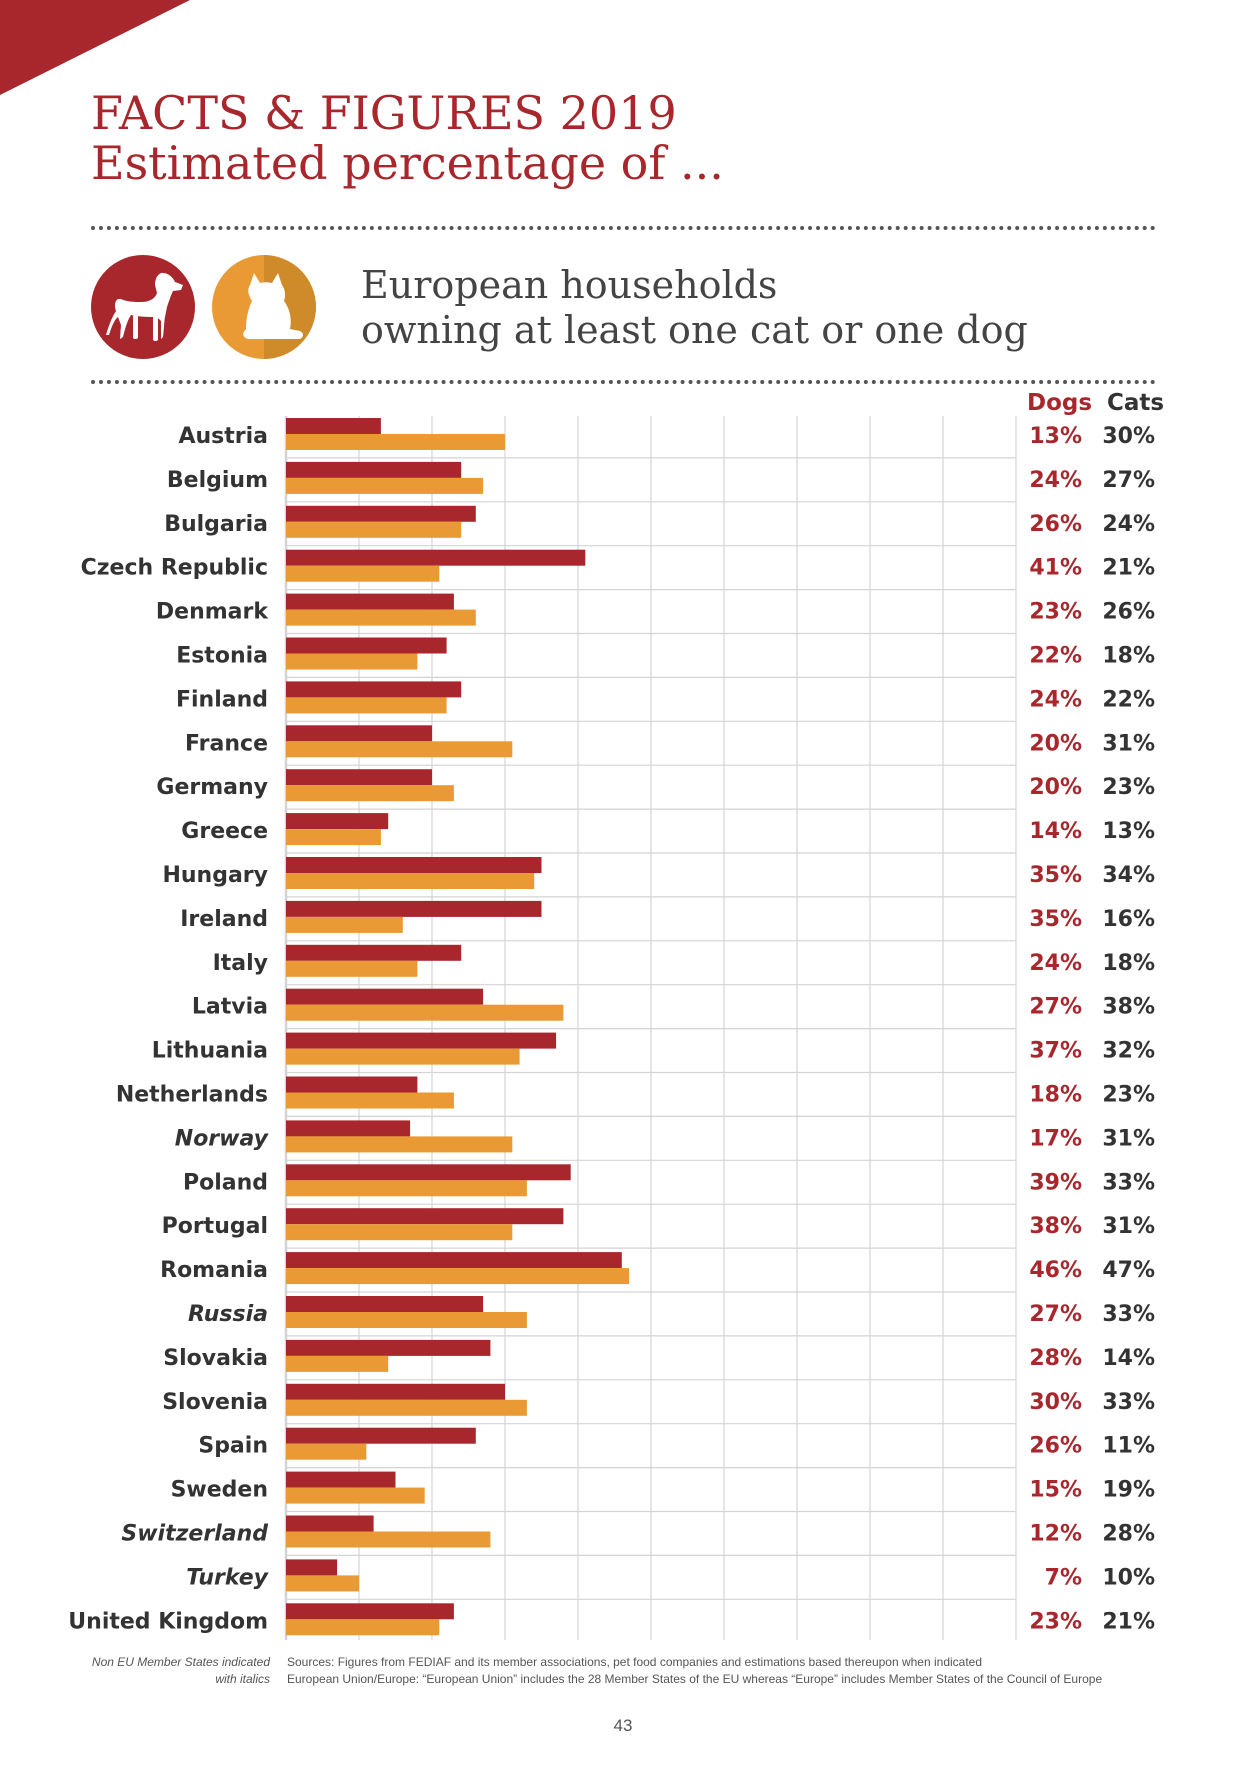 The image size is (1246, 1768). What do you see at coordinates (1055, 1226) in the screenshot?
I see `value-label-dogs: 38%` at bounding box center [1055, 1226].